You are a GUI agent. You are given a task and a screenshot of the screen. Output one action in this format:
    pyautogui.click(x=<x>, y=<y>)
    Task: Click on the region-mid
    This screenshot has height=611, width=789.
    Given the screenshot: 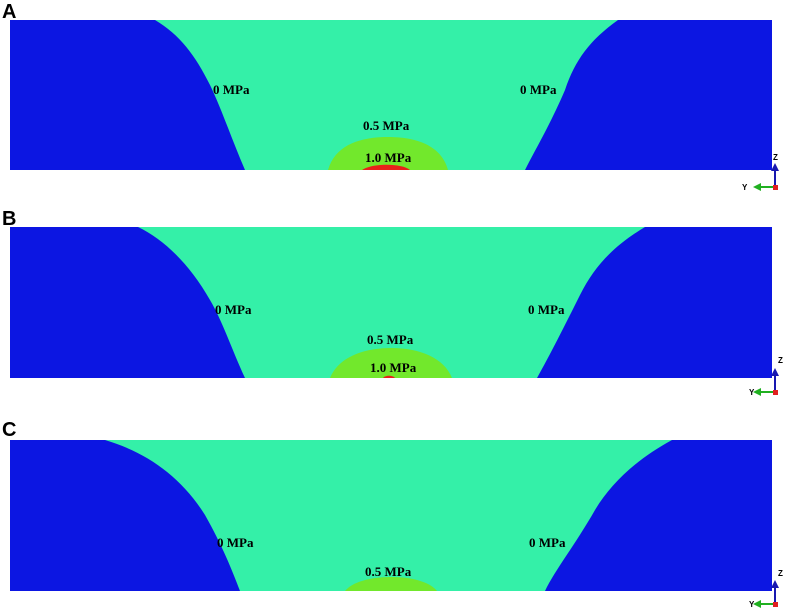 What is the action you would take?
    pyautogui.click(x=386, y=95)
    